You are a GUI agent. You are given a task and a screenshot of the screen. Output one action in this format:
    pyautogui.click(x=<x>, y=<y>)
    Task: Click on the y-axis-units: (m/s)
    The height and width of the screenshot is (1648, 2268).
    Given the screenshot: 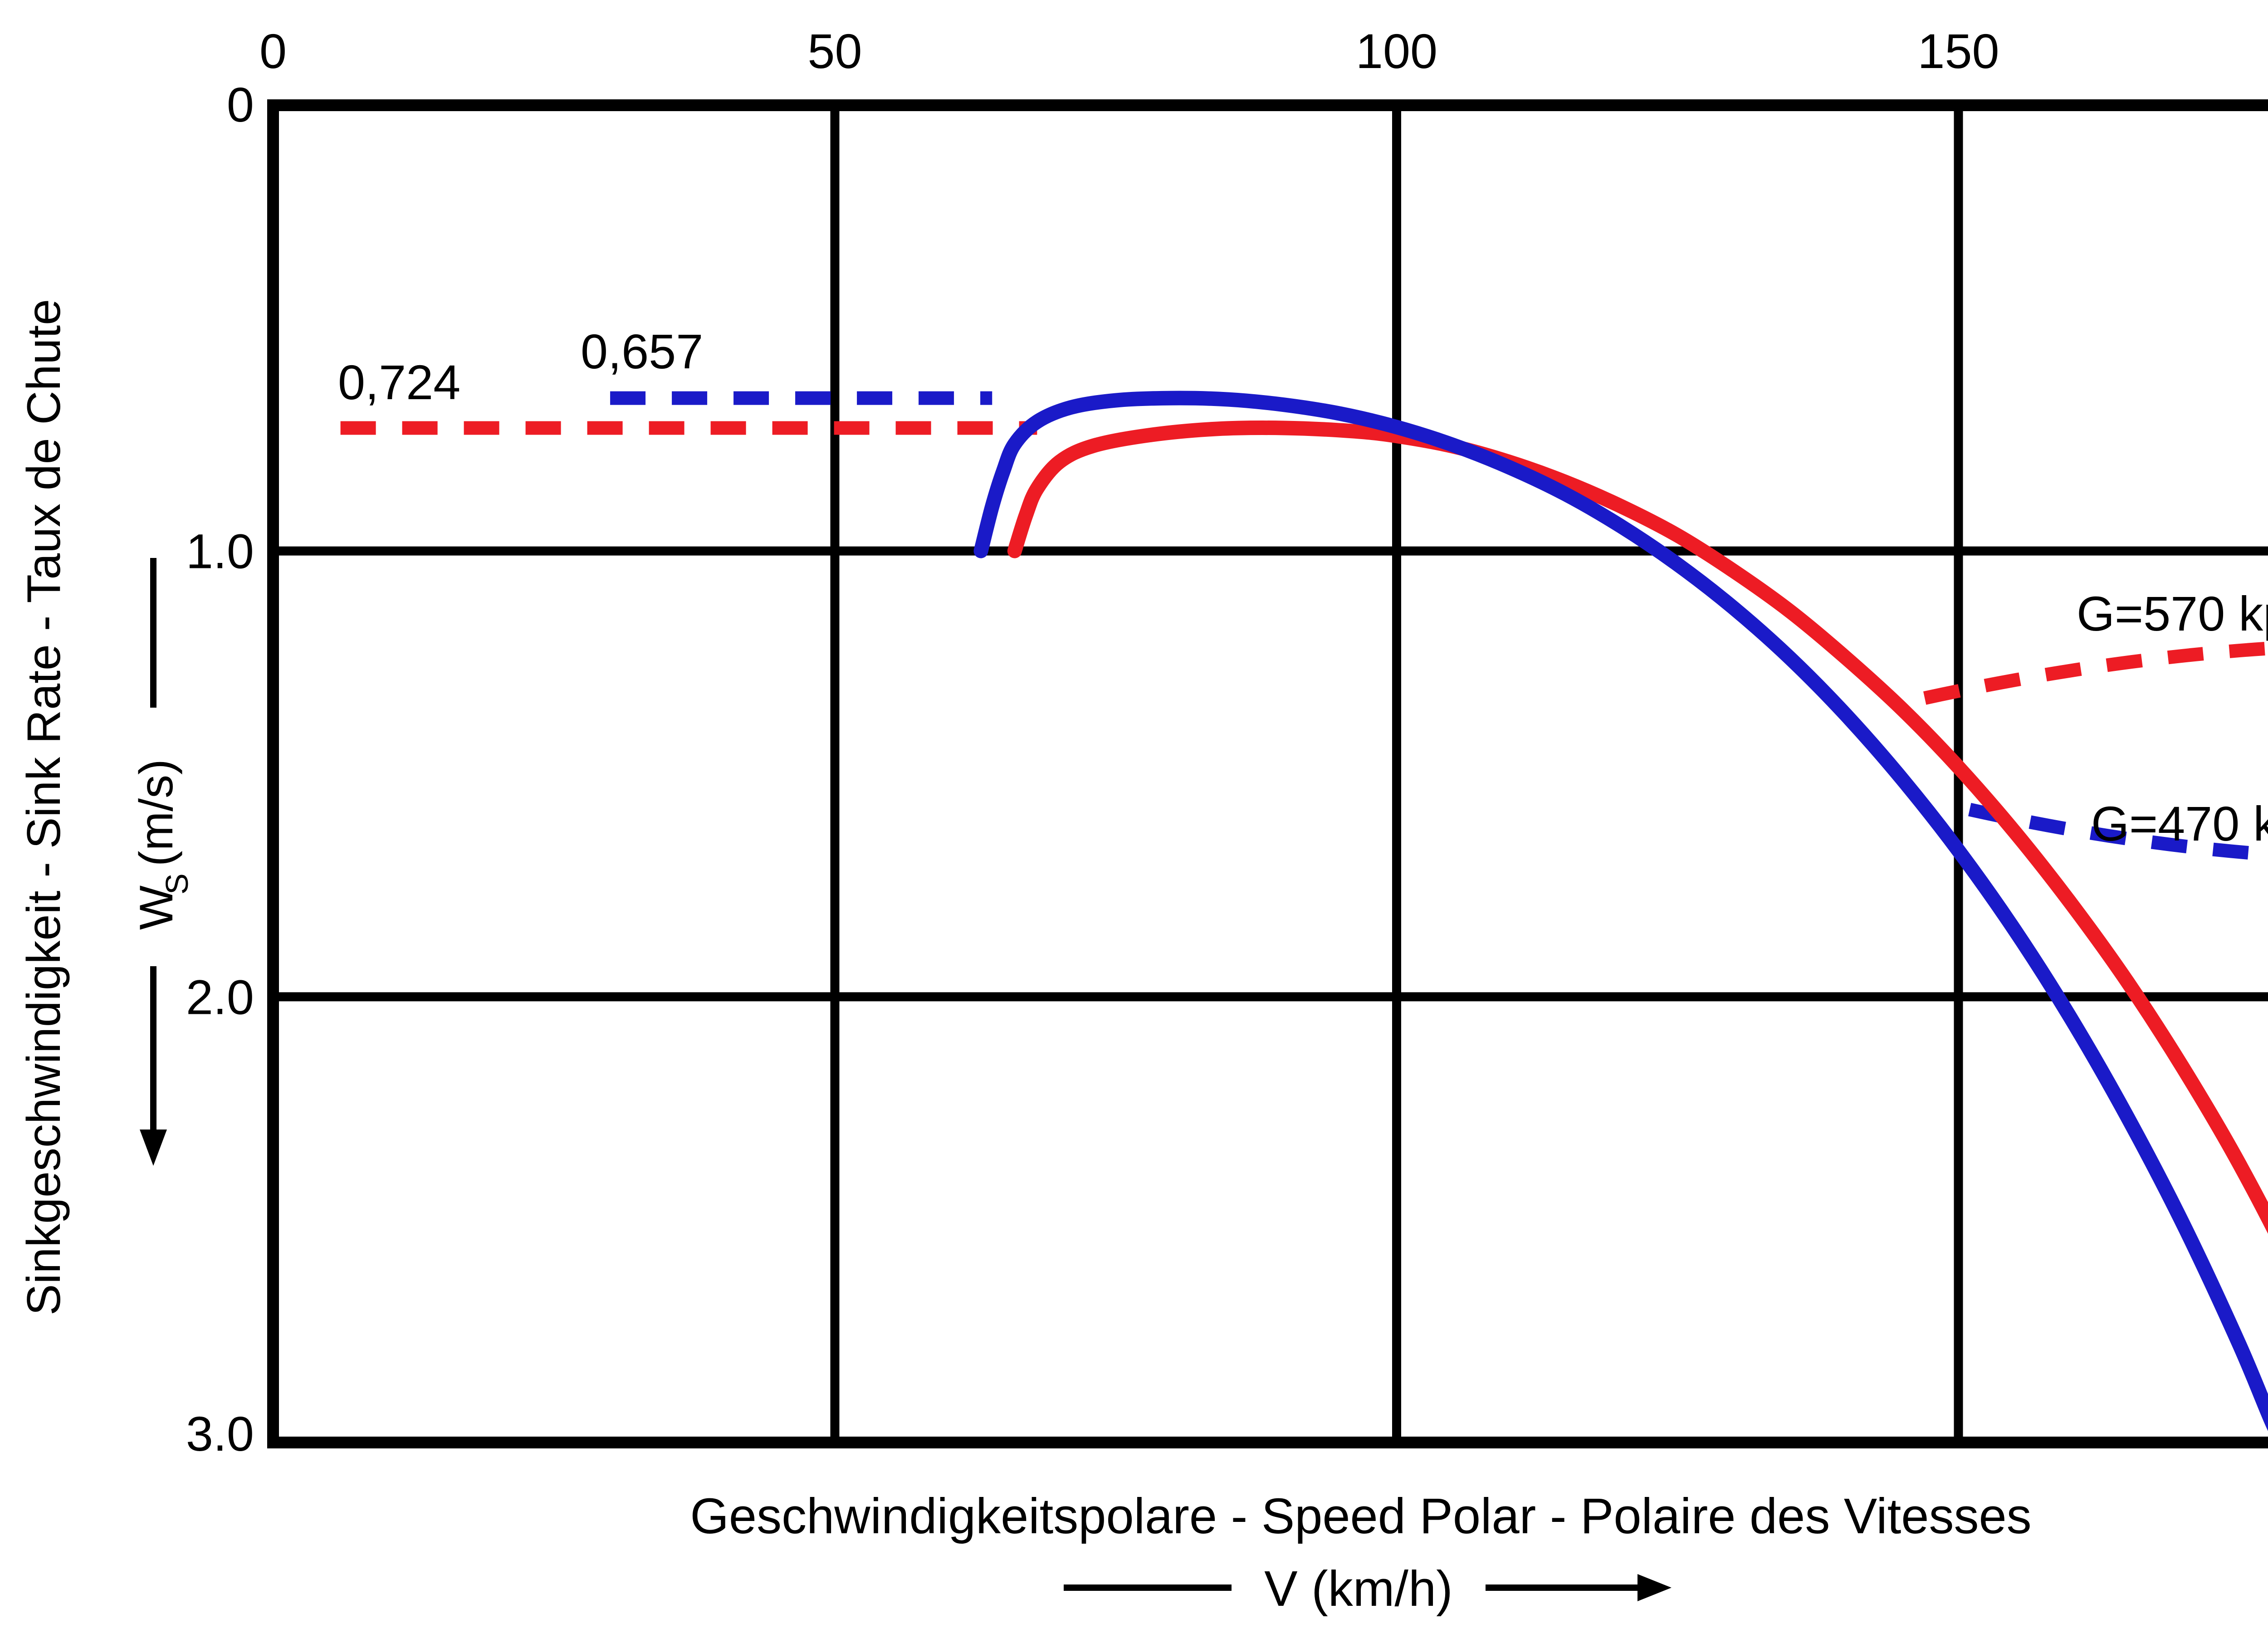 What is the action you would take?
    pyautogui.click(x=157, y=812)
    